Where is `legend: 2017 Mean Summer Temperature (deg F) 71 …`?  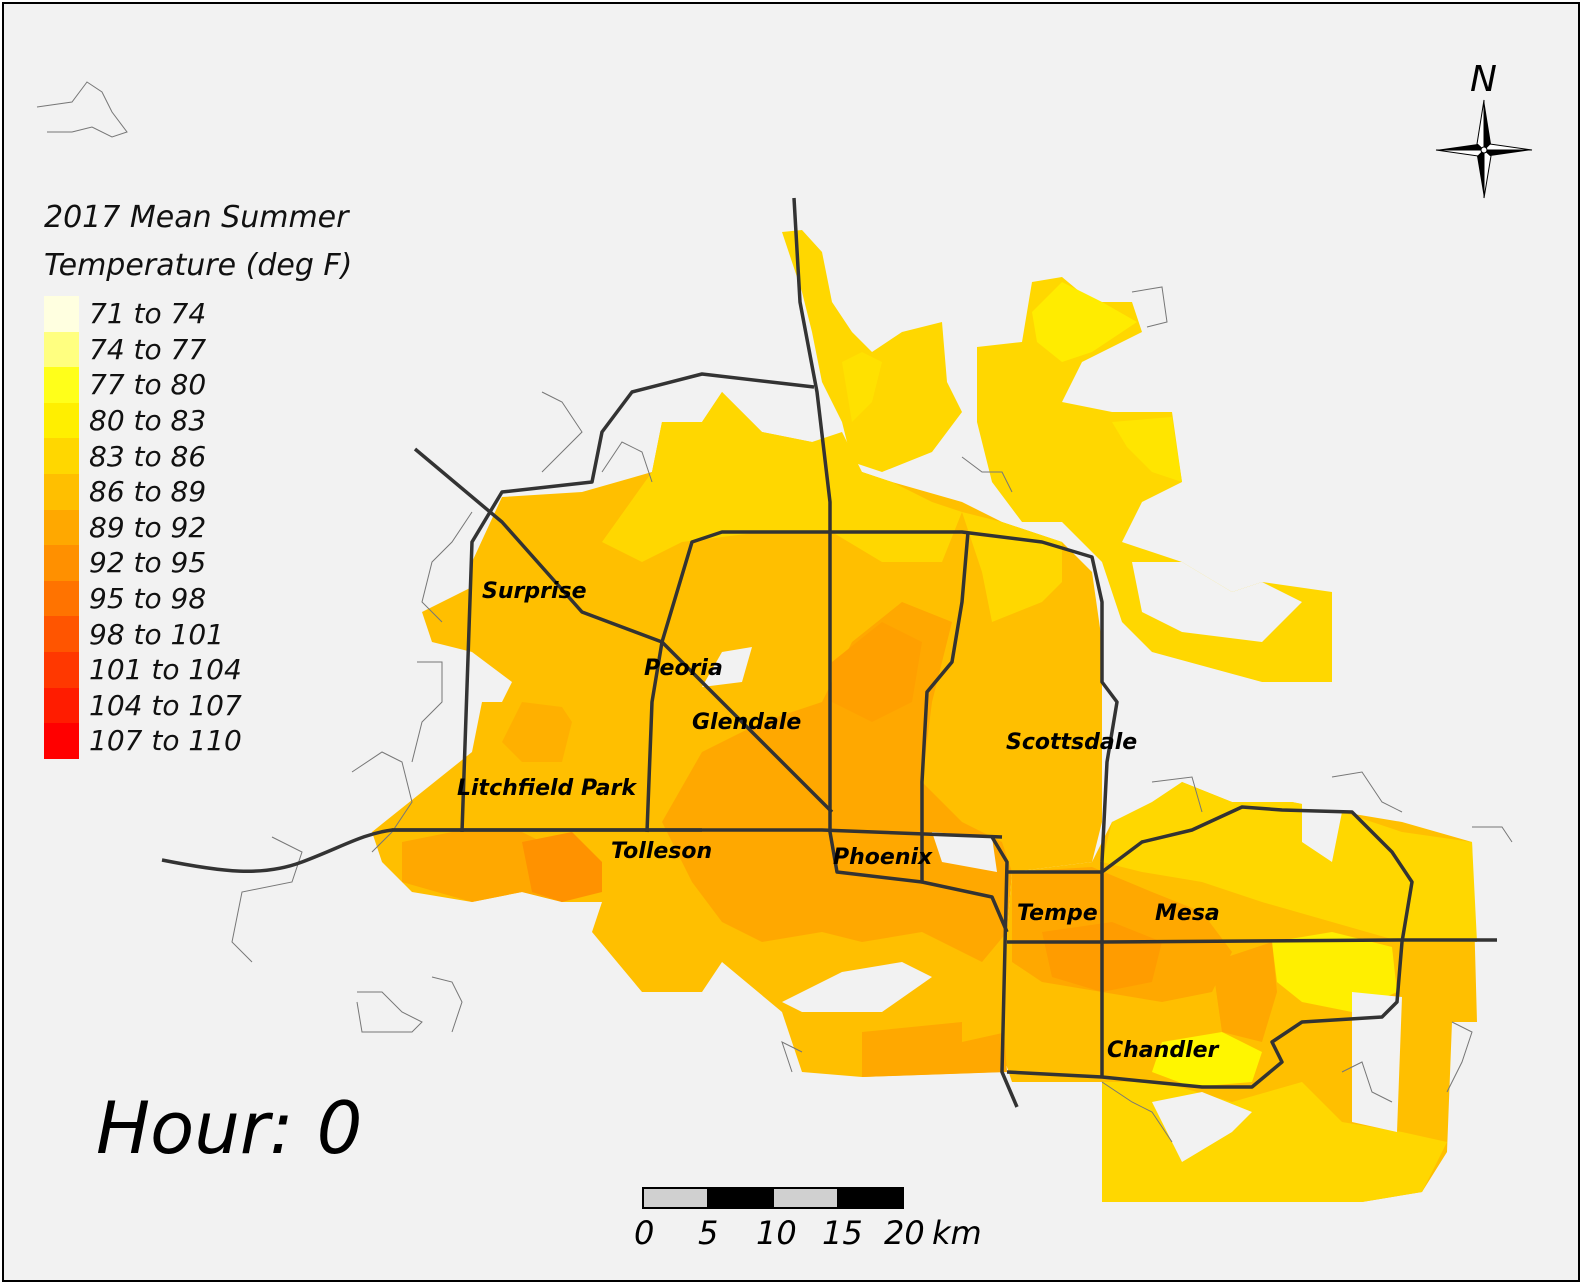
legend: 2017 Mean Summer Temperature (deg F) 71 … is located at coordinates (198, 476).